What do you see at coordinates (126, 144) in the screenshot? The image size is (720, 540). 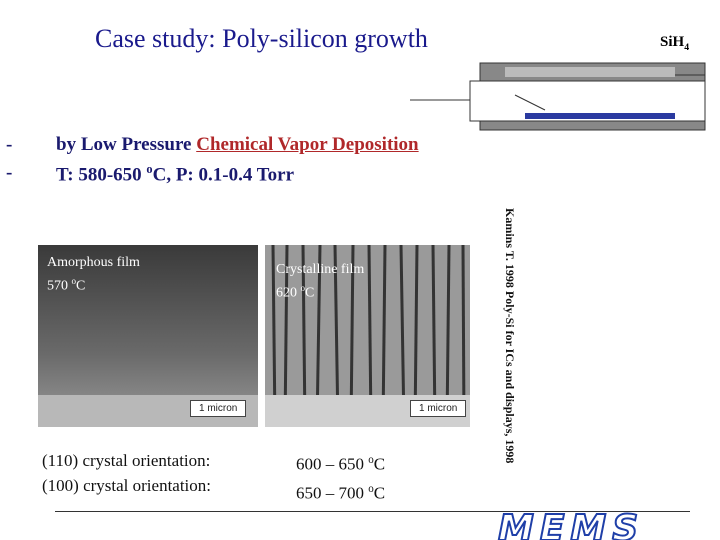 I see `bullet-part: by Low Pressure` at bounding box center [126, 144].